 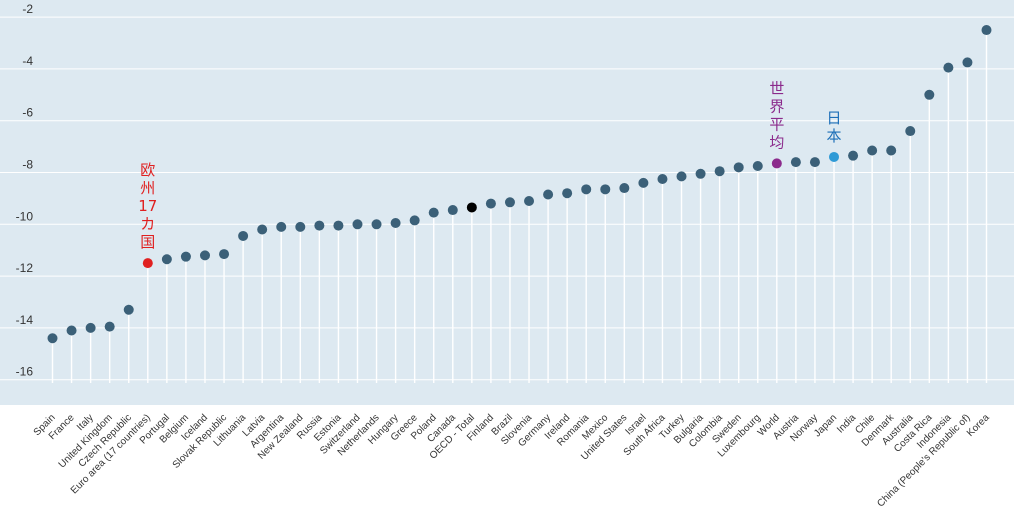 What do you see at coordinates (147, 224) in the screenshot?
I see `annotation-char: カ` at bounding box center [147, 224].